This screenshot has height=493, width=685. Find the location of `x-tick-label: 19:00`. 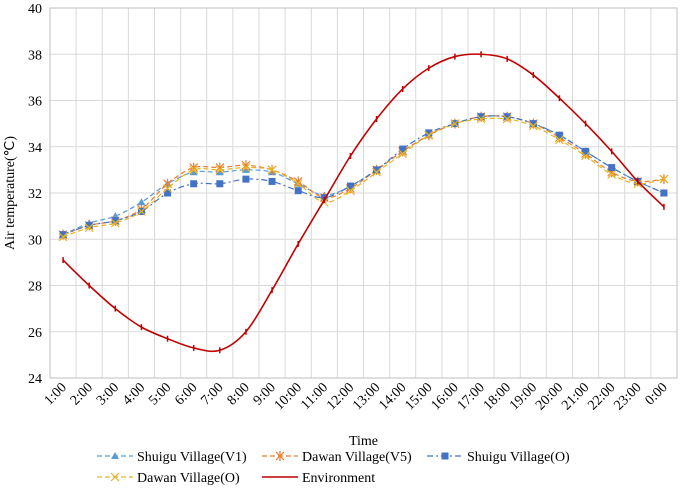

x-tick-label: 19:00 is located at coordinates (523, 396).